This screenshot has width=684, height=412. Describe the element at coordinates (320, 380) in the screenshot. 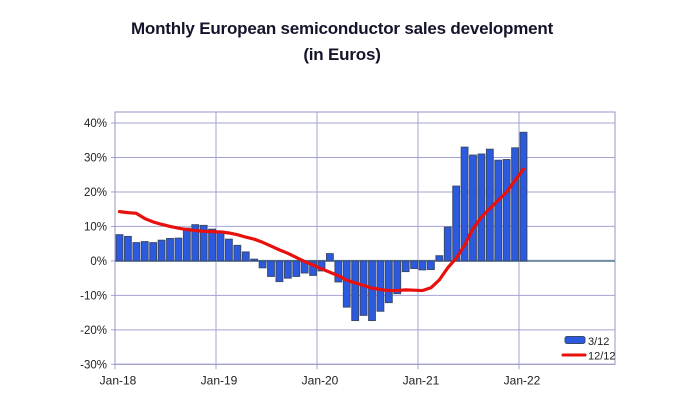

I see `x-tick-label: Jan-20` at that location.